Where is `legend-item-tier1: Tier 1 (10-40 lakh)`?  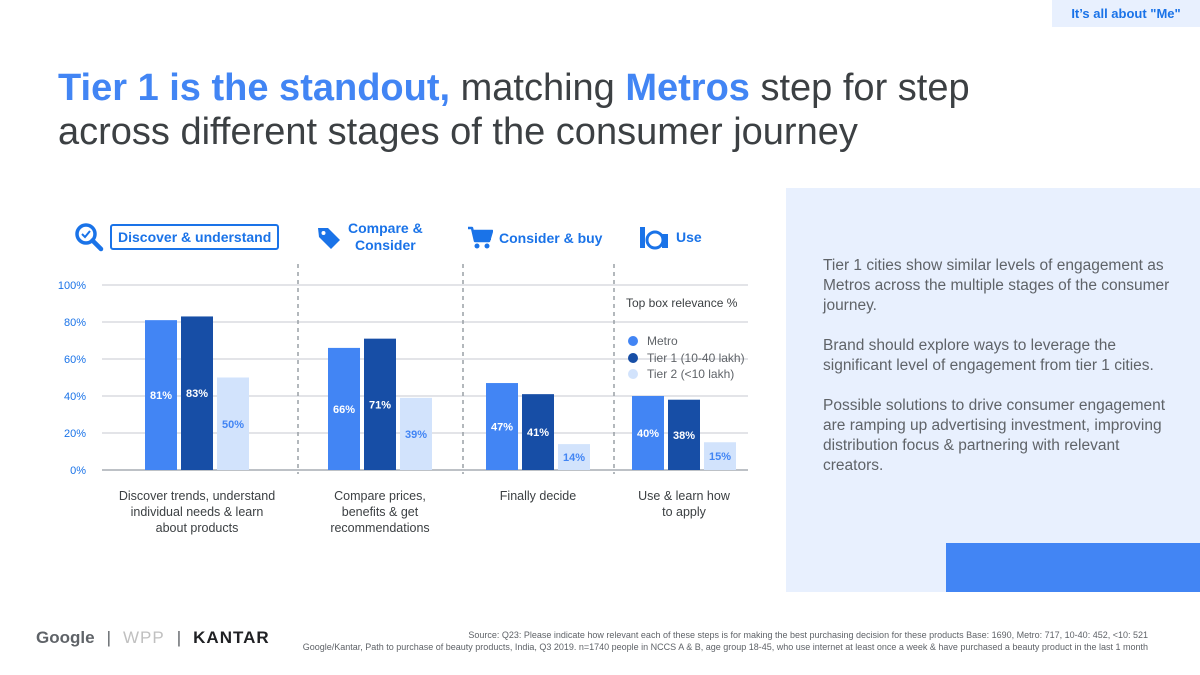 legend-item-tier1: Tier 1 (10-40 lakh) is located at coordinates (686, 358).